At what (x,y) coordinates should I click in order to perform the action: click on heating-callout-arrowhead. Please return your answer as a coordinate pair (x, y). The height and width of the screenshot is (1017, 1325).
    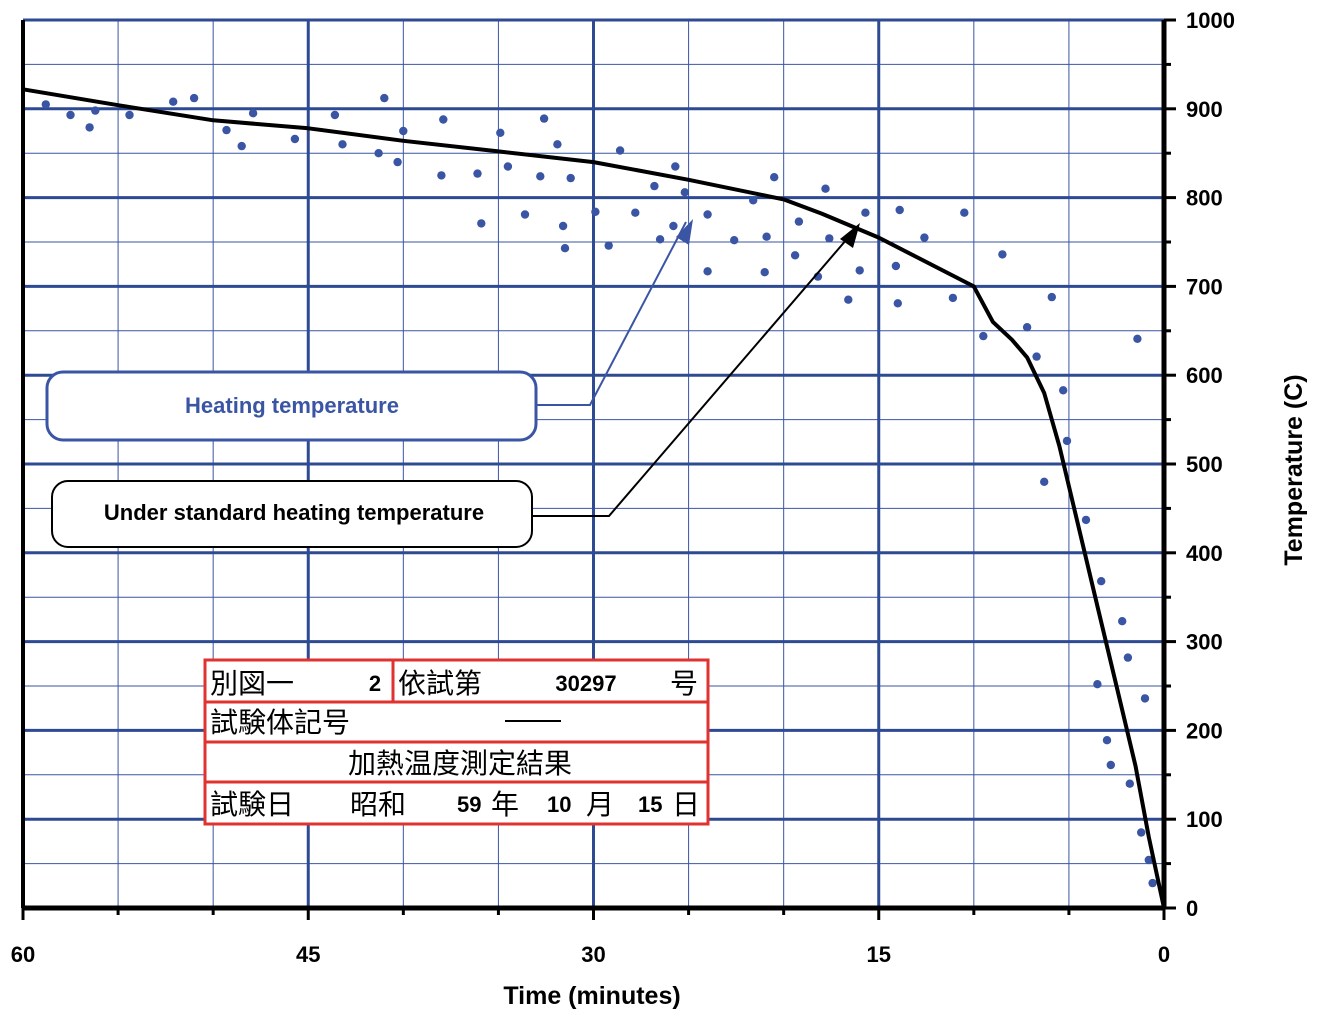
    Looking at the image, I should click on (684, 232).